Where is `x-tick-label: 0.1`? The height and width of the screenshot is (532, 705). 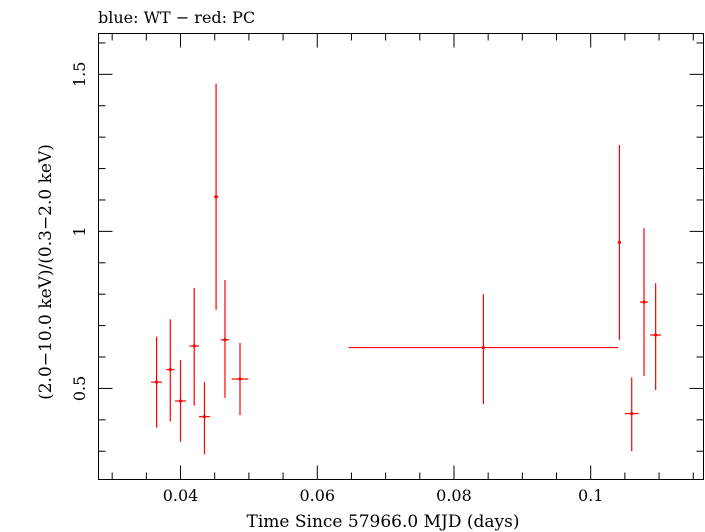
x-tick-label: 0.1 is located at coordinates (590, 495).